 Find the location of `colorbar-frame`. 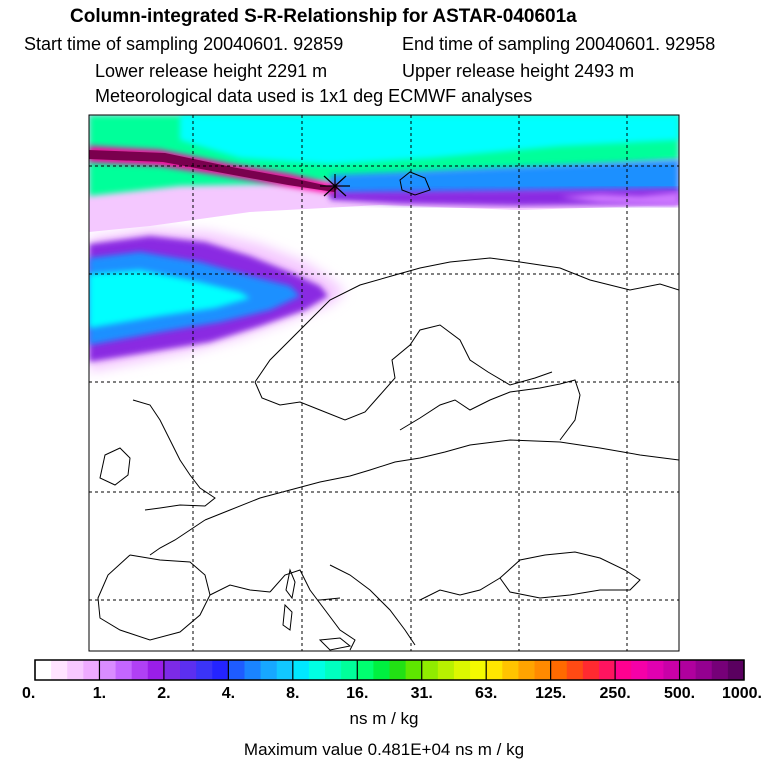

colorbar-frame is located at coordinates (389, 670).